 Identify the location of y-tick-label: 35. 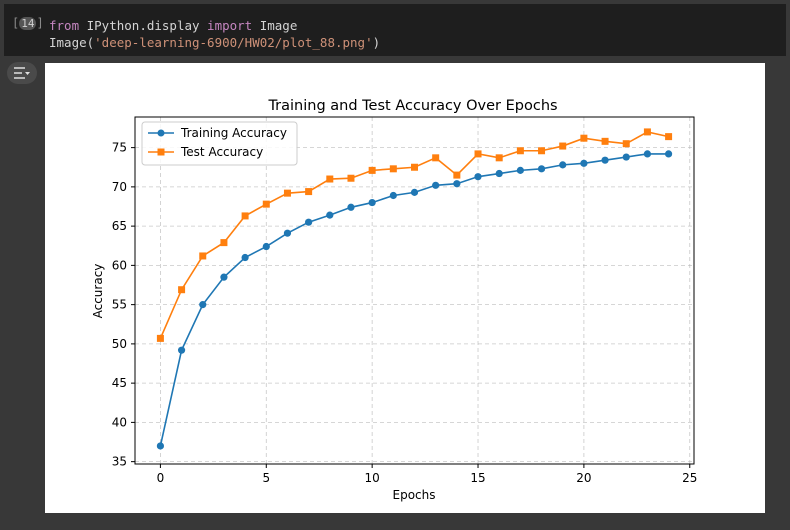
(119, 462).